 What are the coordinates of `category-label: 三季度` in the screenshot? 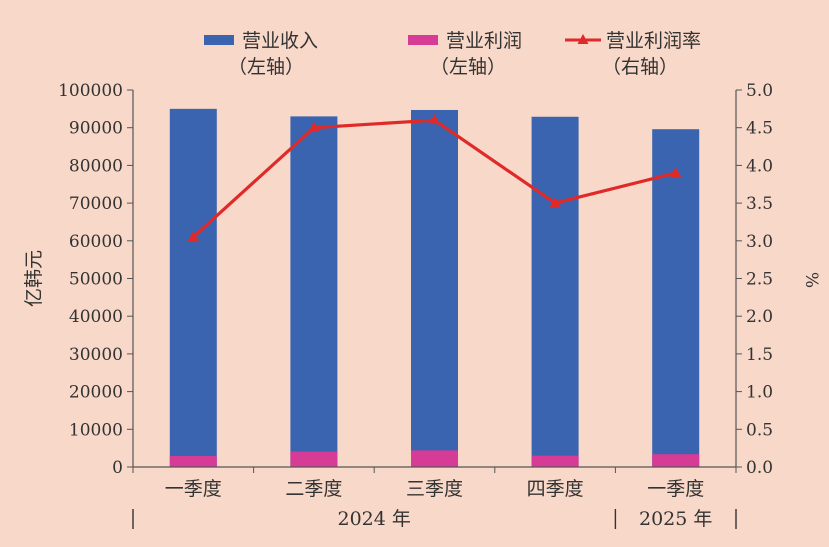 It's located at (434, 489).